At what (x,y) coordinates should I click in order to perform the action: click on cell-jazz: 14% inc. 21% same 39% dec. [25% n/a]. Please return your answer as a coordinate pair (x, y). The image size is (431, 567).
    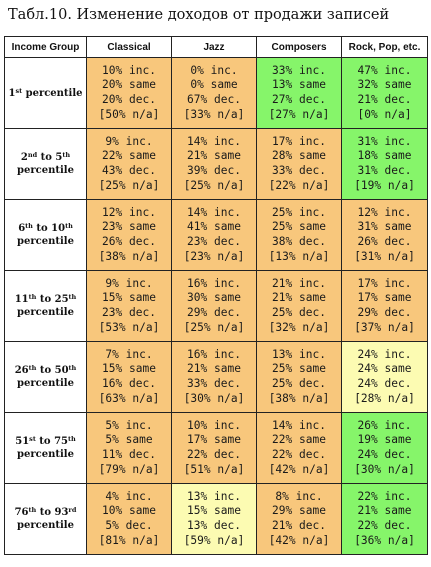
    Looking at the image, I should click on (214, 164).